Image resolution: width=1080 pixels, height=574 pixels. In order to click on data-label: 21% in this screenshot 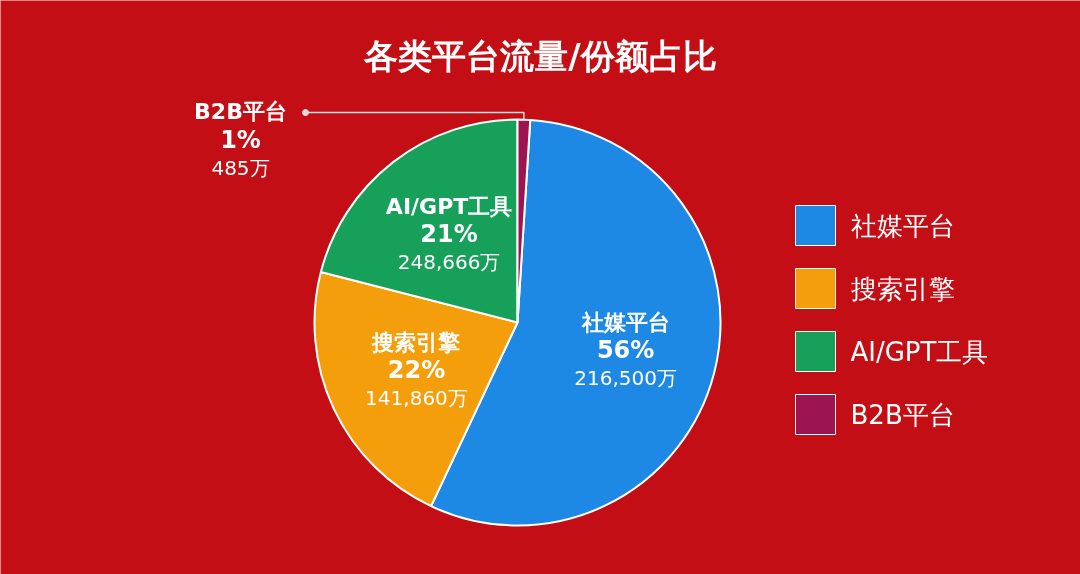, I will do `click(449, 234)`.